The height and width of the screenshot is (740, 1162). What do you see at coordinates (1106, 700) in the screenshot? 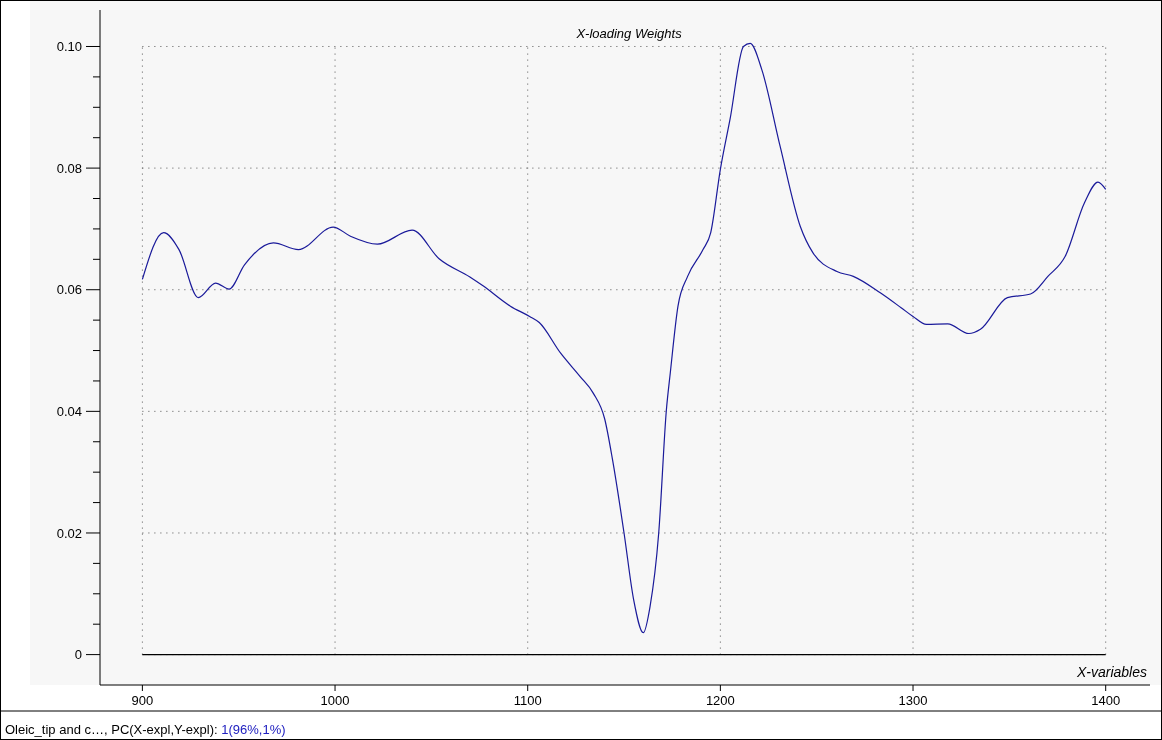
I see `x-tick-label: 1400` at bounding box center [1106, 700].